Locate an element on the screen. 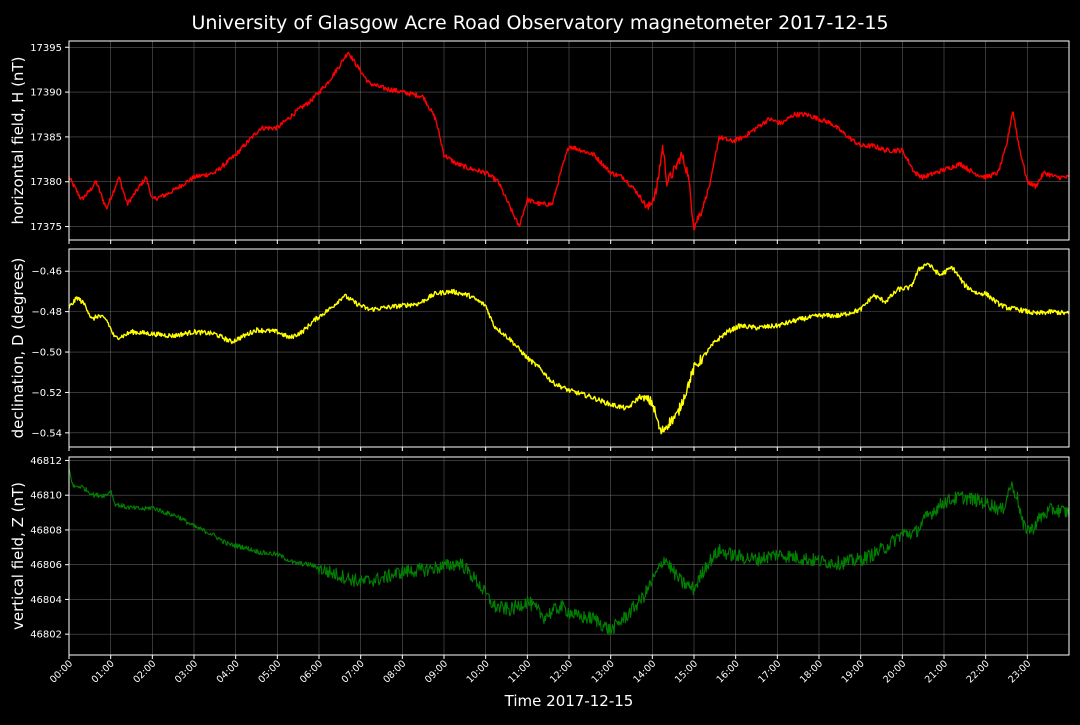  x-axis-label: Time 2017-12-15 is located at coordinates (569, 701).